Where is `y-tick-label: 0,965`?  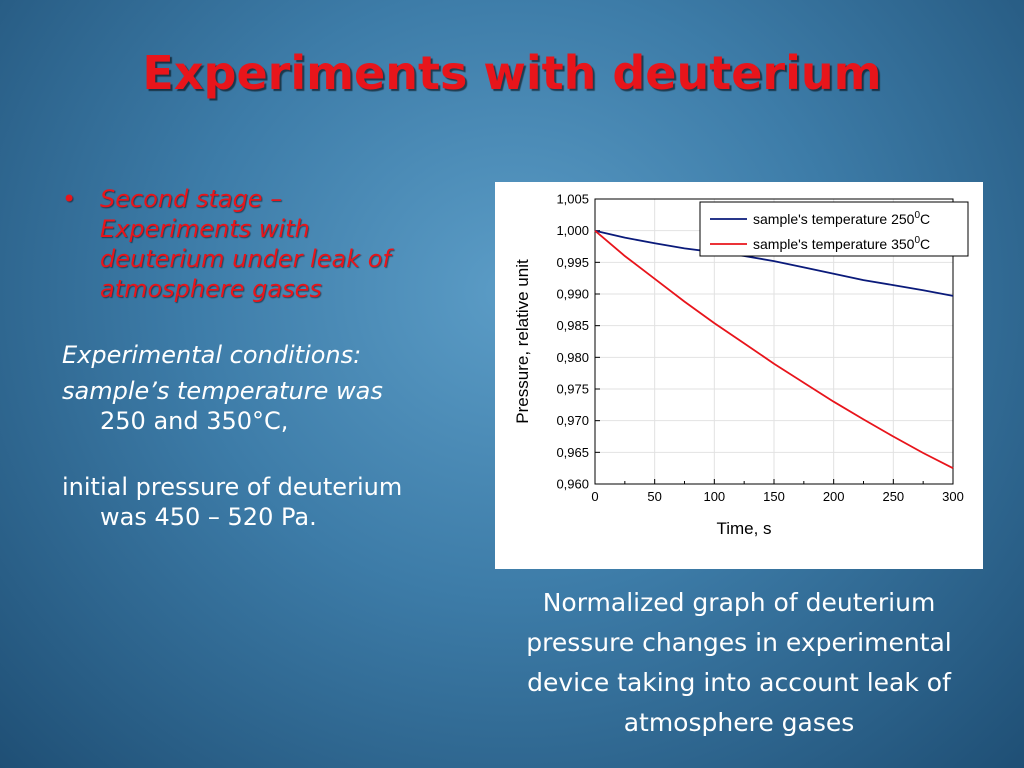 y-tick-label: 0,965 is located at coordinates (572, 452).